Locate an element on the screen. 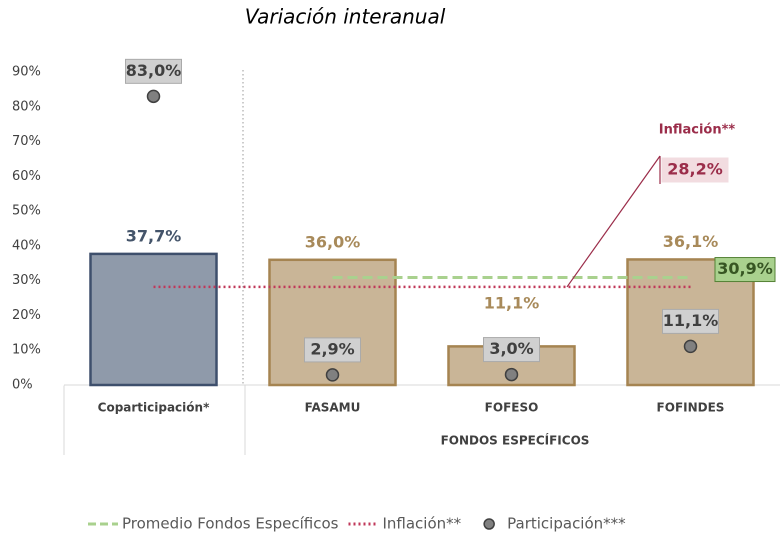 The height and width of the screenshot is (536, 780). bar-label: 36,0% is located at coordinates (333, 241).